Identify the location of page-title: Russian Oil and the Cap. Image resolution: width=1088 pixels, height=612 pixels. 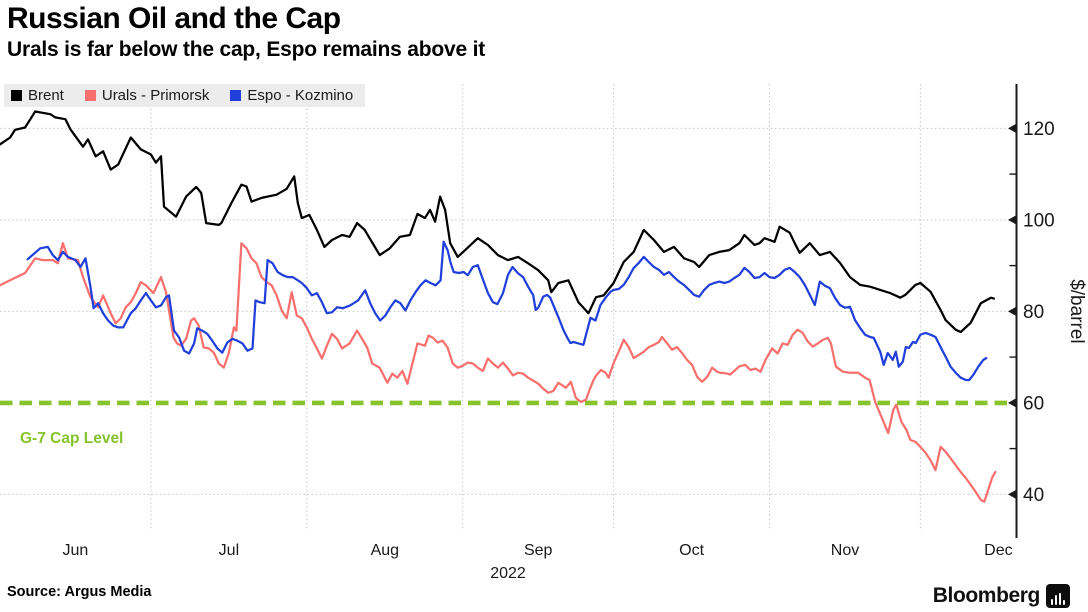
(174, 18).